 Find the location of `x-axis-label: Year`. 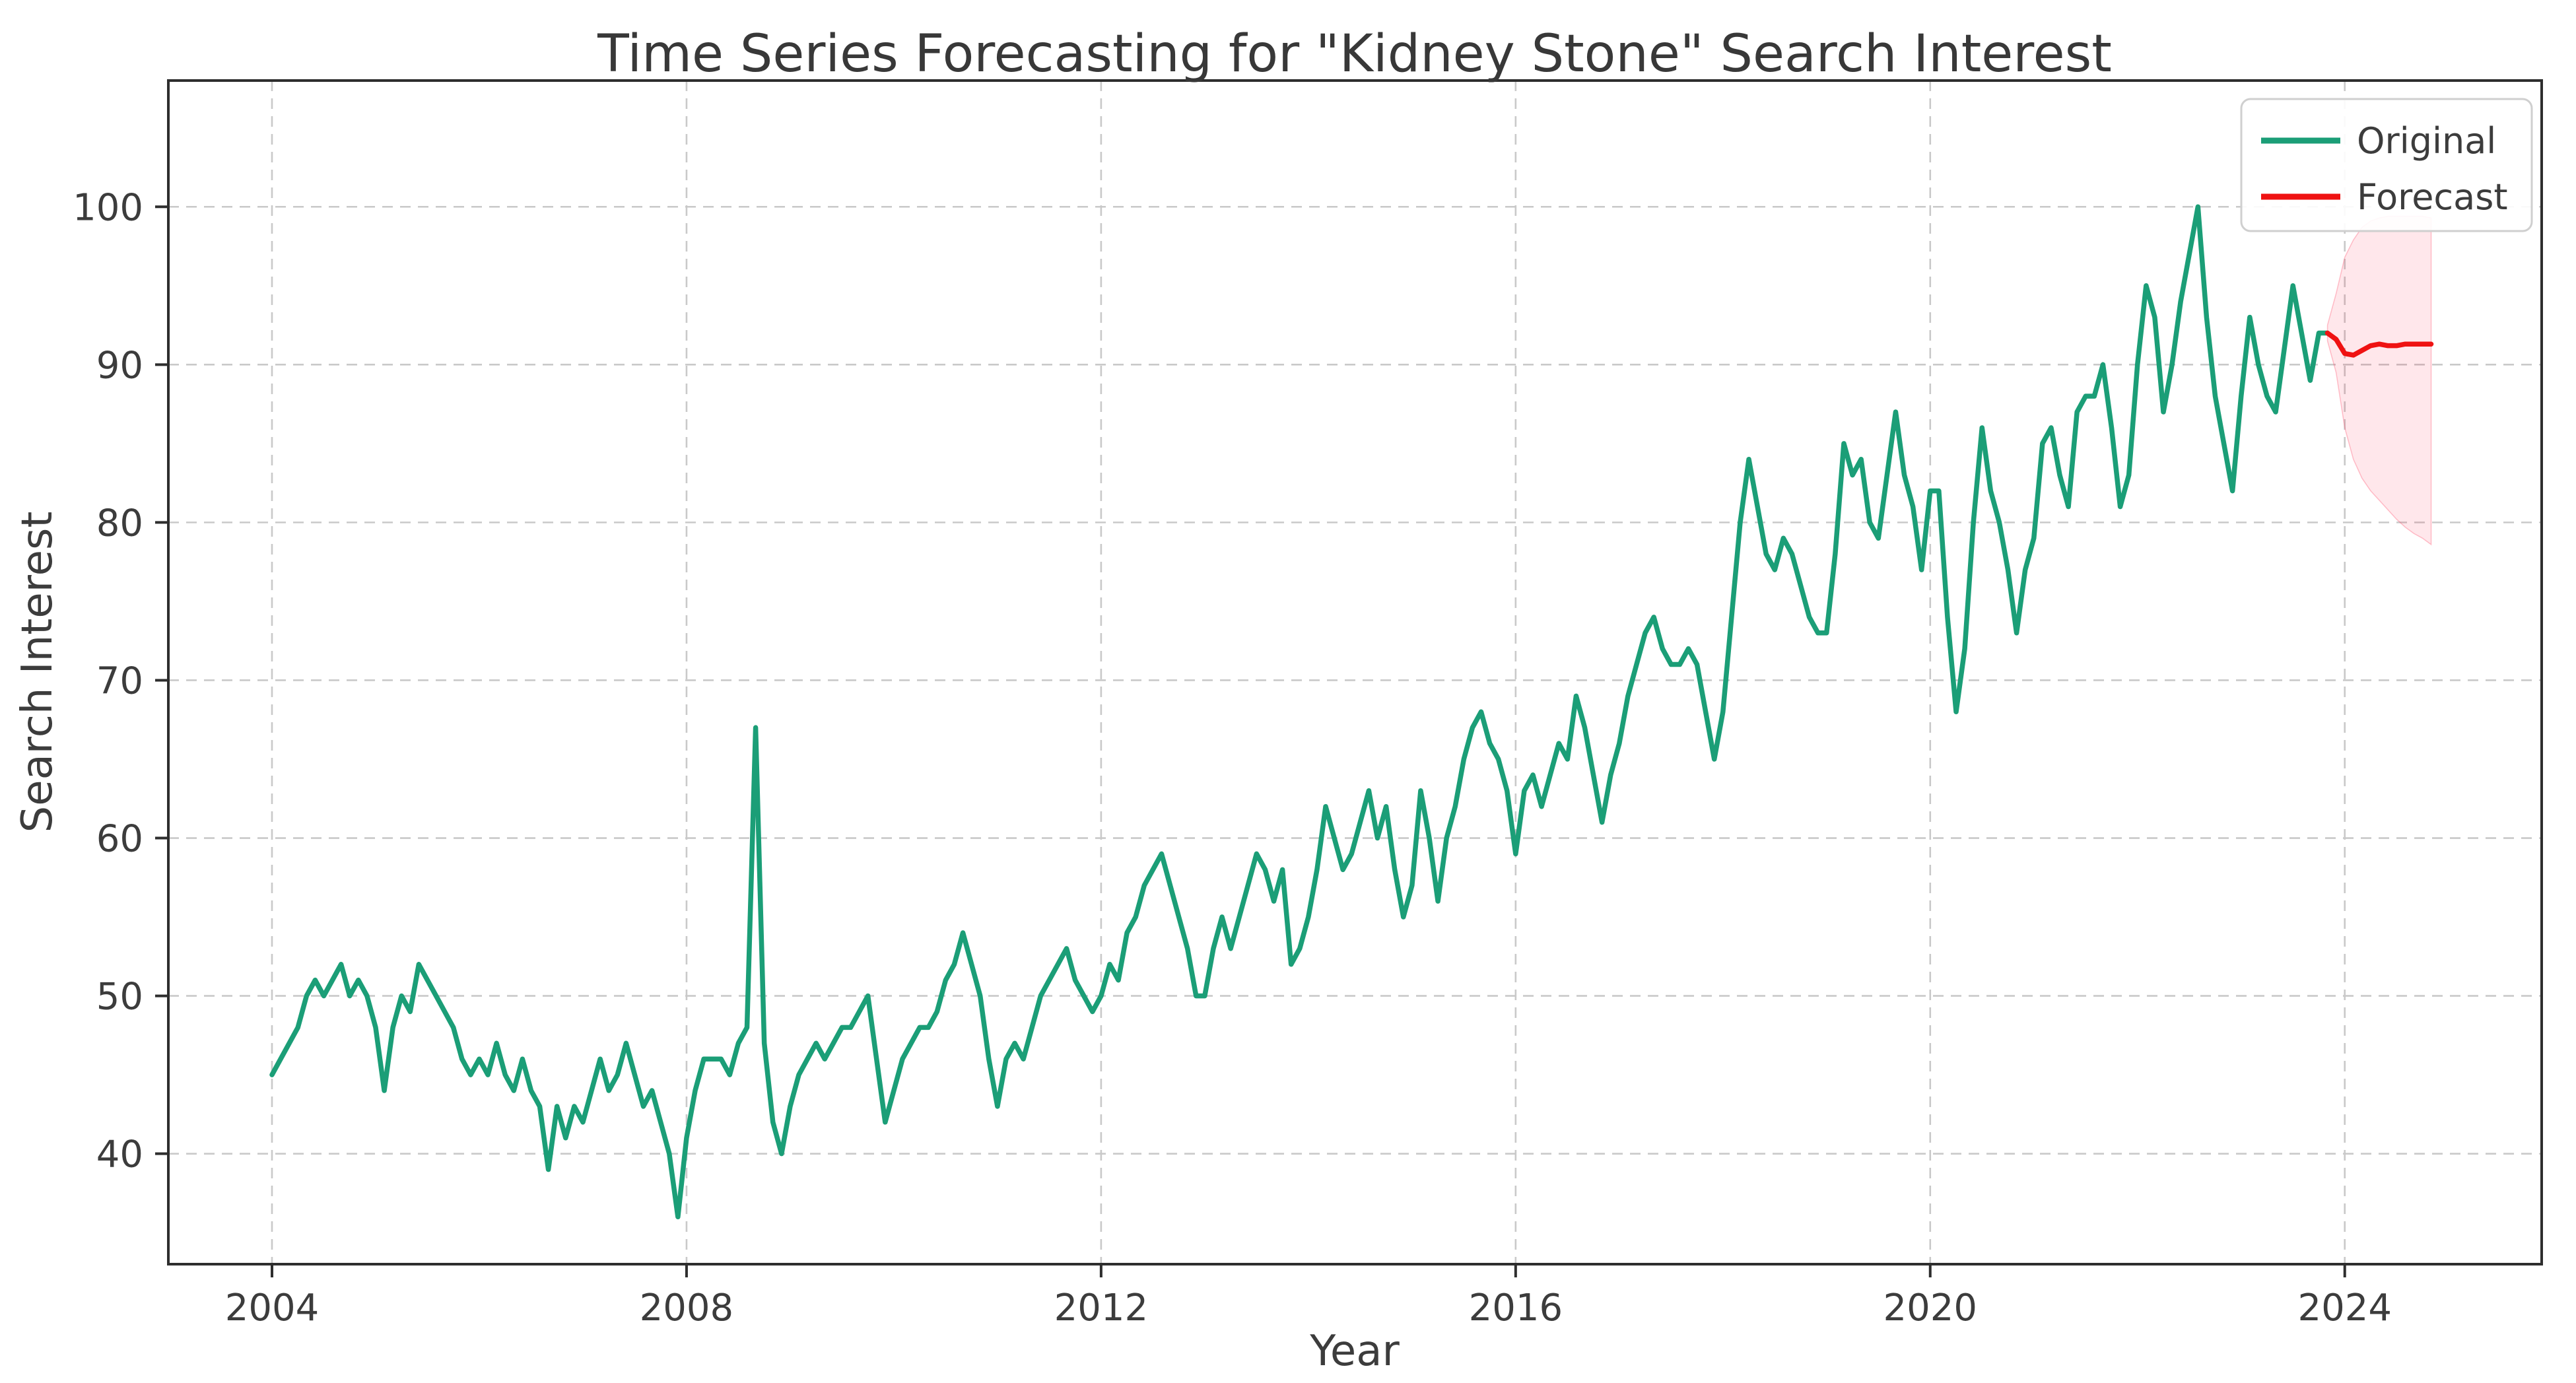

x-axis-label: Year is located at coordinates (1354, 1351).